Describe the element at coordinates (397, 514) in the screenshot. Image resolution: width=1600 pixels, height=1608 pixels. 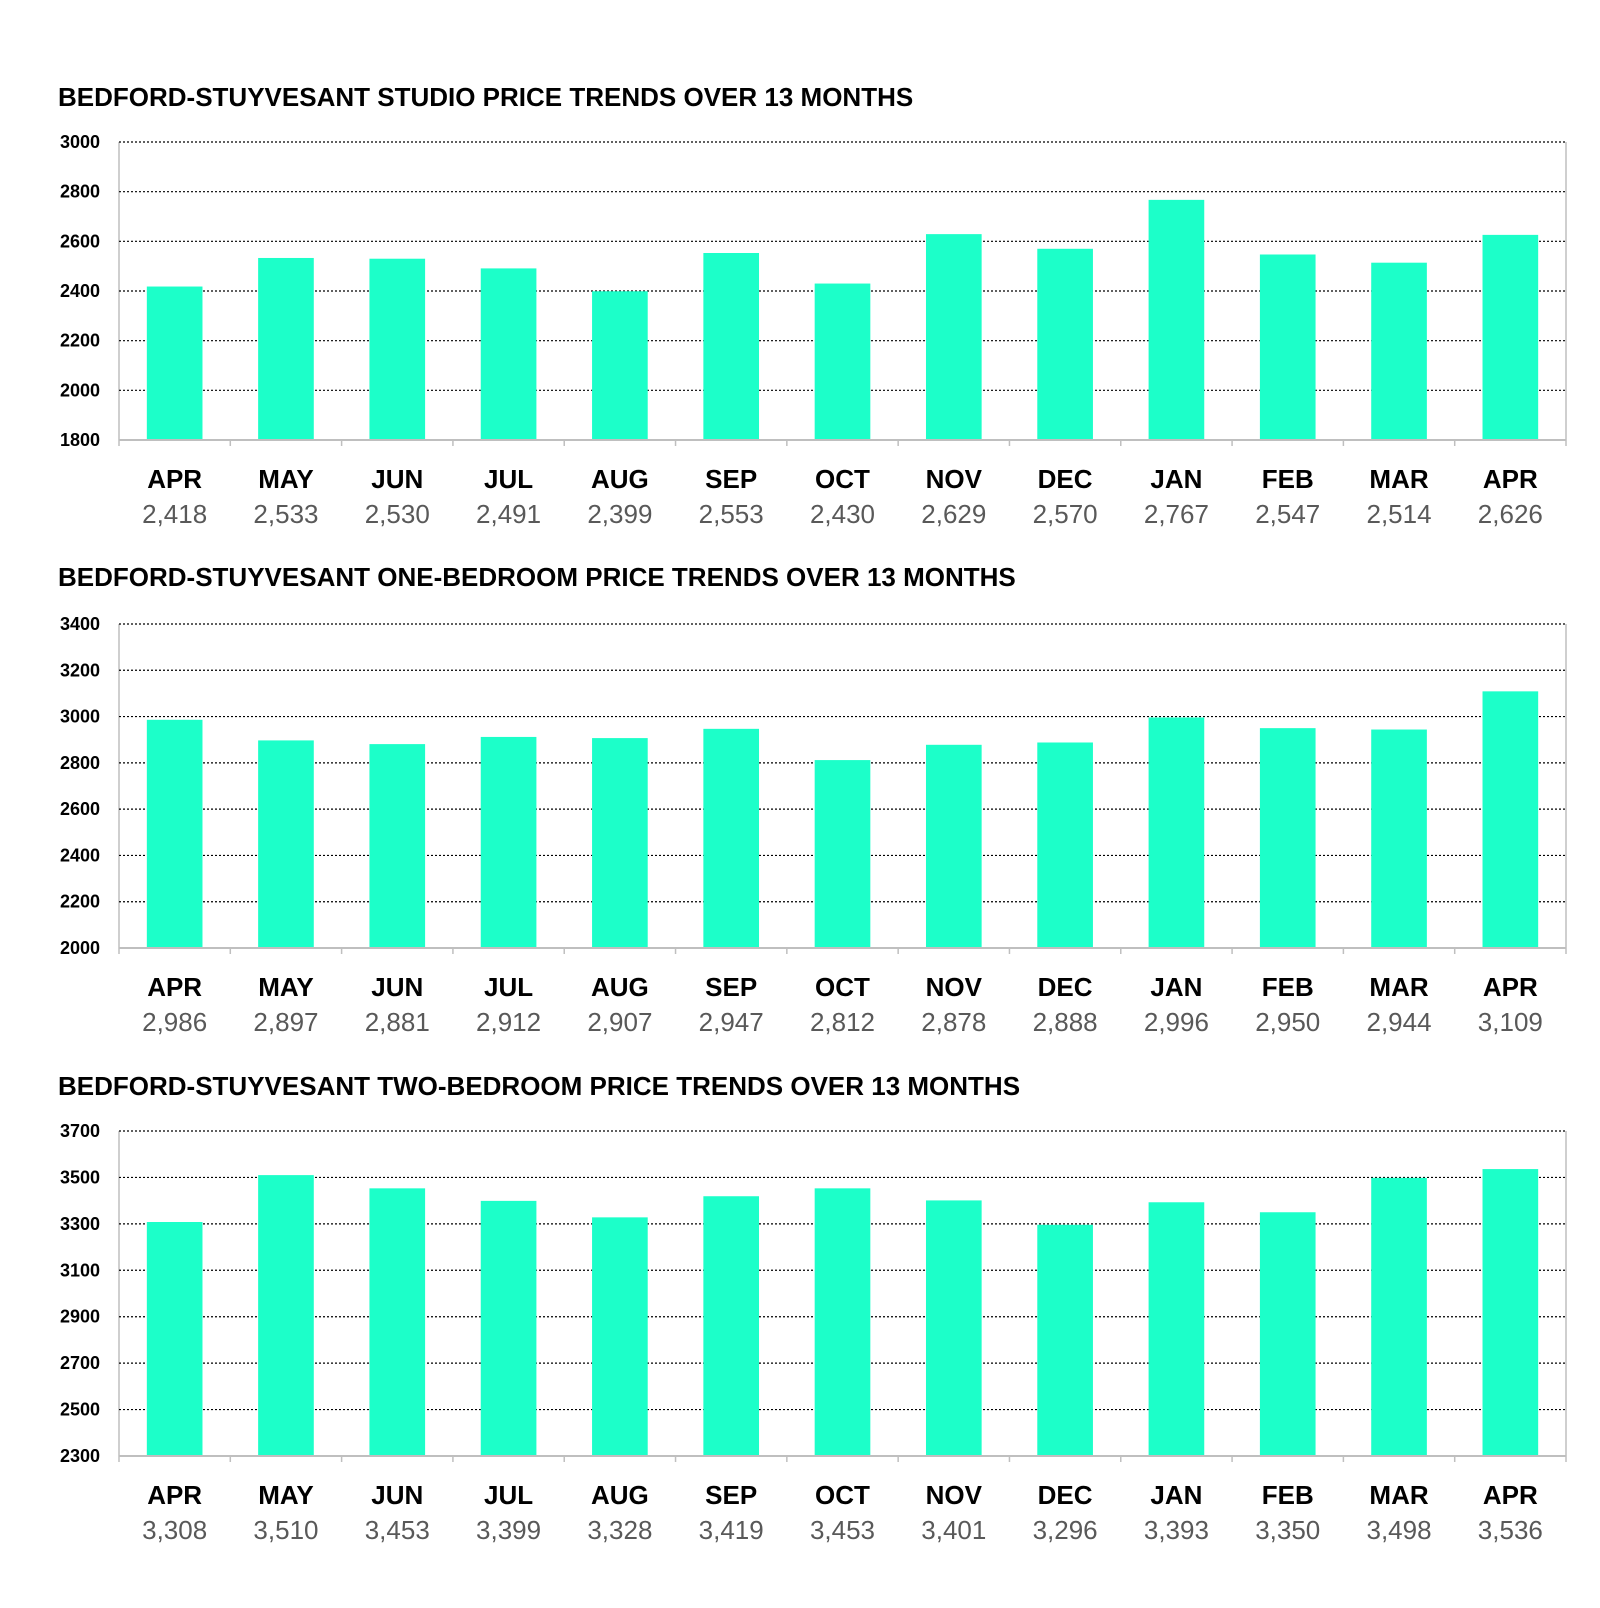
I see `data-value-label: 2,530` at that location.